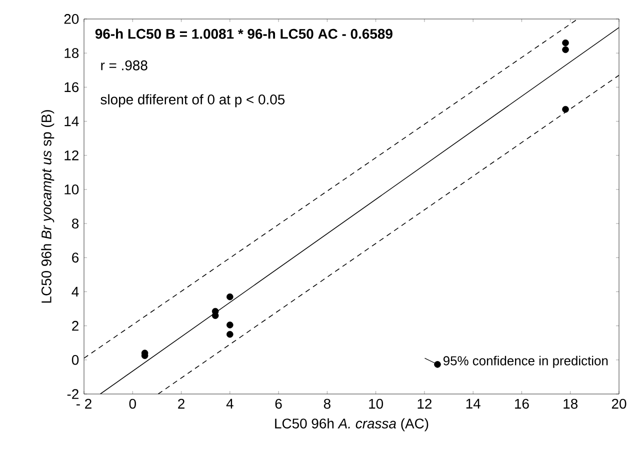 This screenshot has height=452, width=641. Describe the element at coordinates (351, 425) in the screenshot. I see `x-axis-title: LC50 96h A. crassa (AC)` at that location.